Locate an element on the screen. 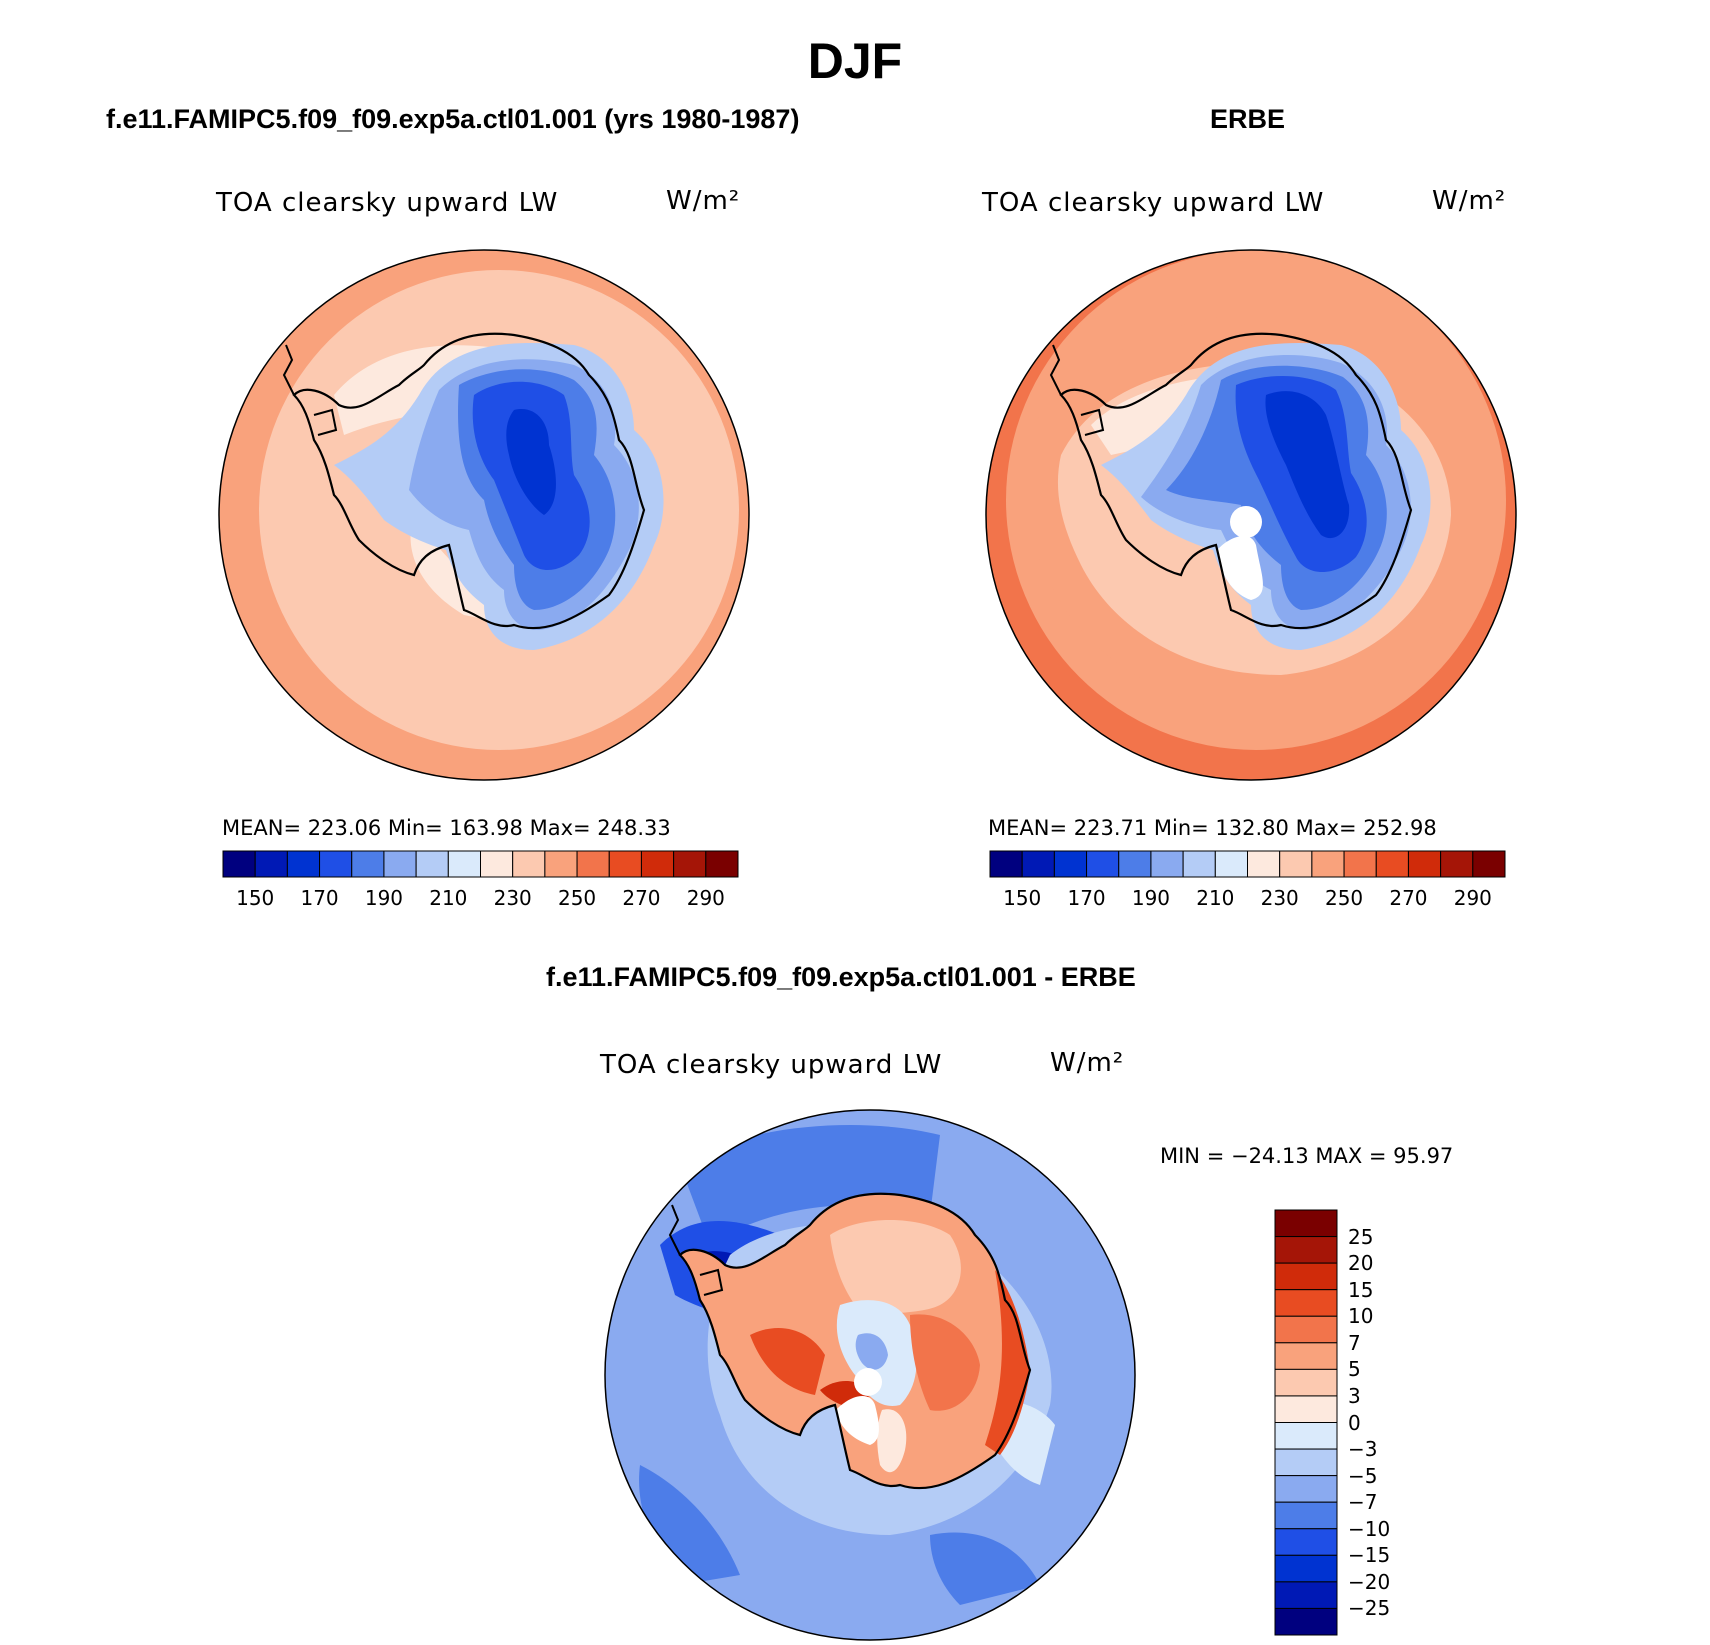  panel-obs-map is located at coordinates (1251, 515).